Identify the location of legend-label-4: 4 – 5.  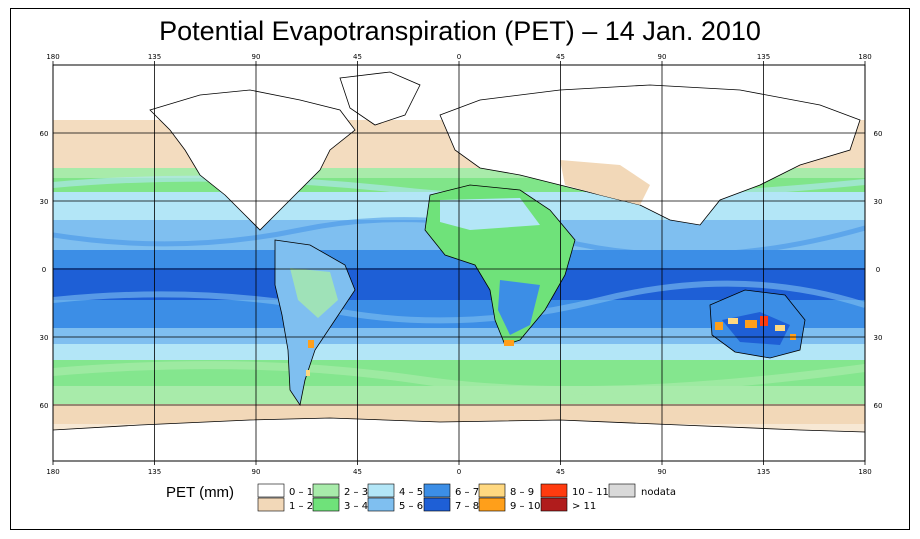
(411, 492).